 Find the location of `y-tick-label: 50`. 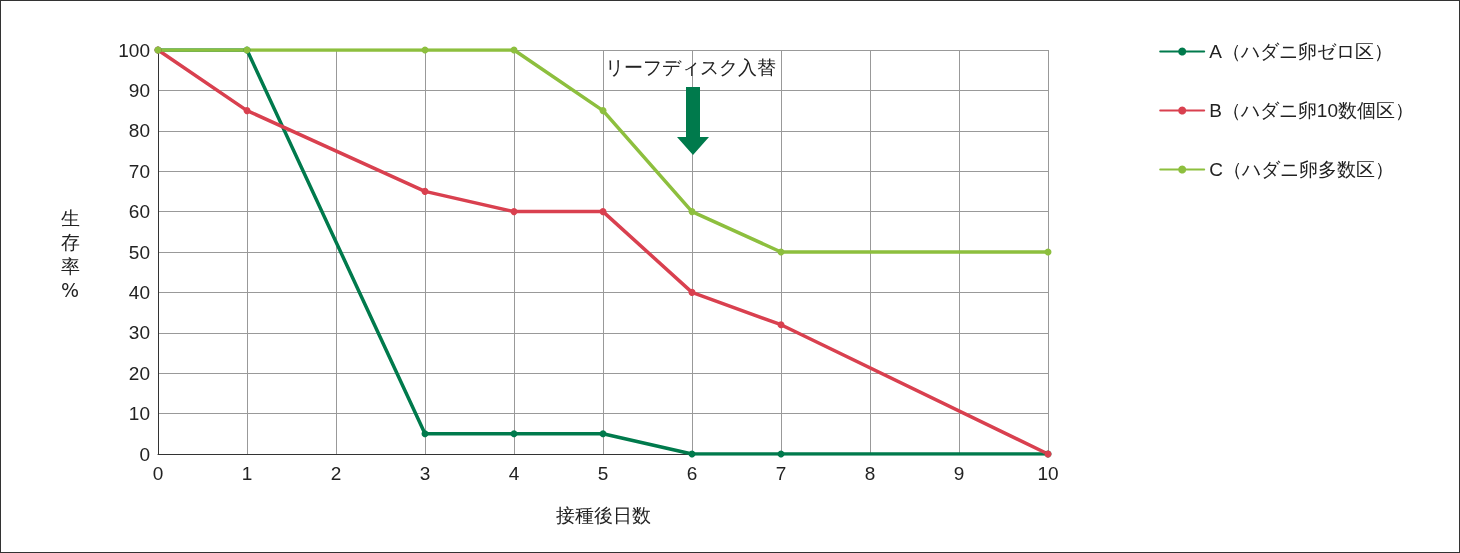

y-tick-label: 50 is located at coordinates (139, 252).